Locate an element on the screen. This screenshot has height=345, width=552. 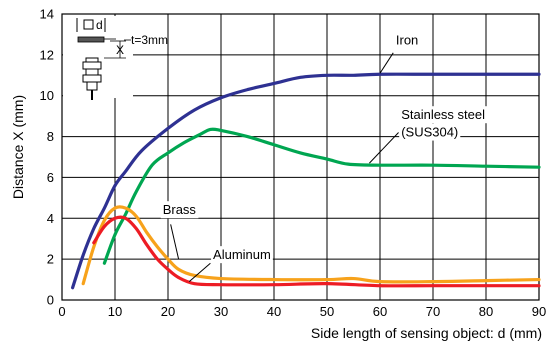
y-axis-label: Distance X (mm) is located at coordinates (18, 147).